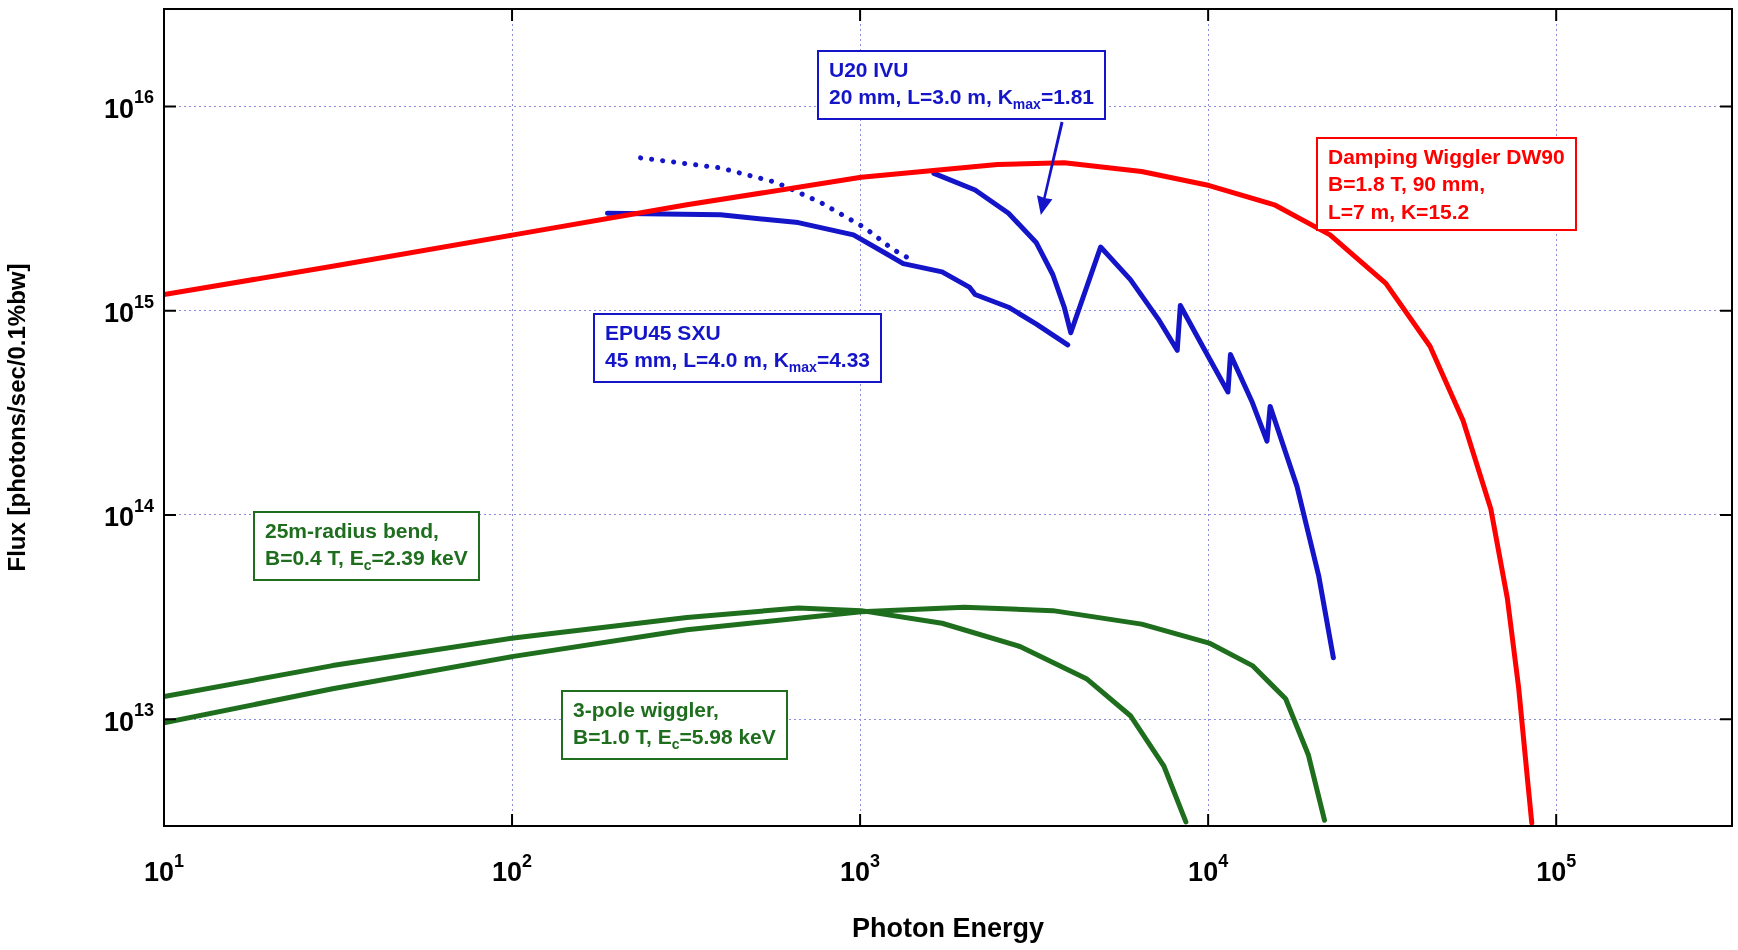 The height and width of the screenshot is (950, 1738). What do you see at coordinates (1446, 184) in the screenshot?
I see `series-label: Damping Wiggler DW90 B=1.8 T, 90 mm, L=7 m, K=15.2` at bounding box center [1446, 184].